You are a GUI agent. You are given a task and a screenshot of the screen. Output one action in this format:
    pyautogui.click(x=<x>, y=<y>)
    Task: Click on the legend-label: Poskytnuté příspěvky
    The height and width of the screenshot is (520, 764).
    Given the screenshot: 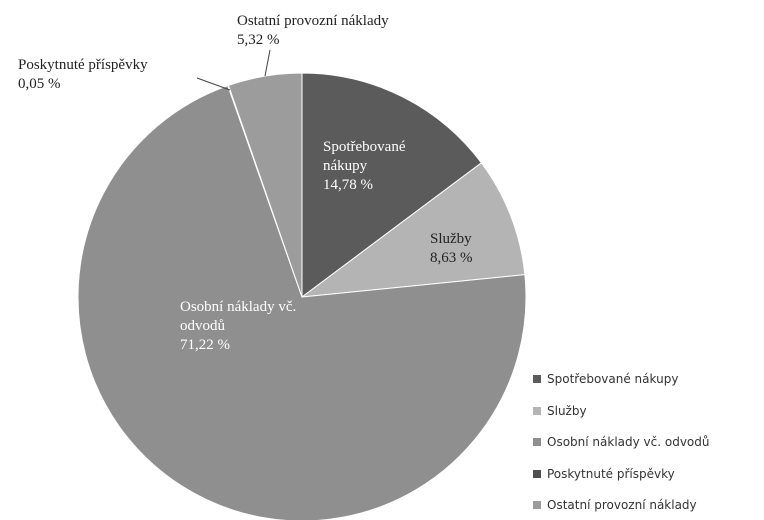 What is the action you would take?
    pyautogui.click(x=611, y=473)
    